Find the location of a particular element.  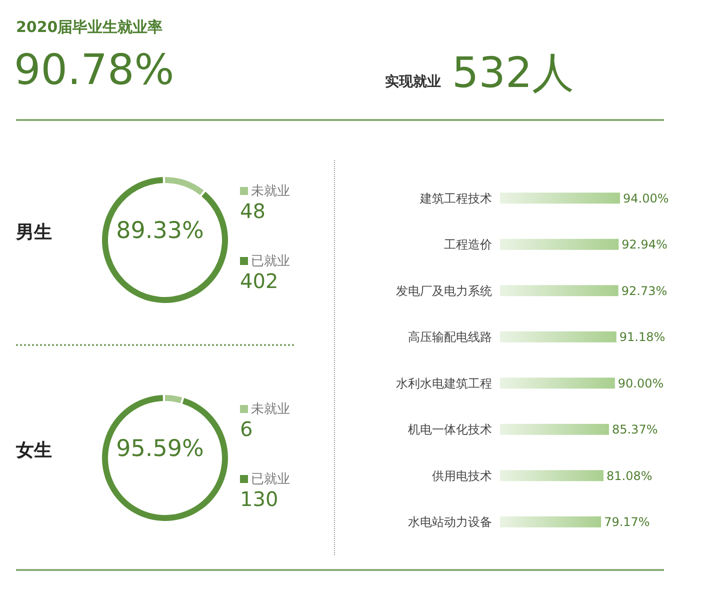

y-tick-label: 水利水电建筑工程 is located at coordinates (444, 383).